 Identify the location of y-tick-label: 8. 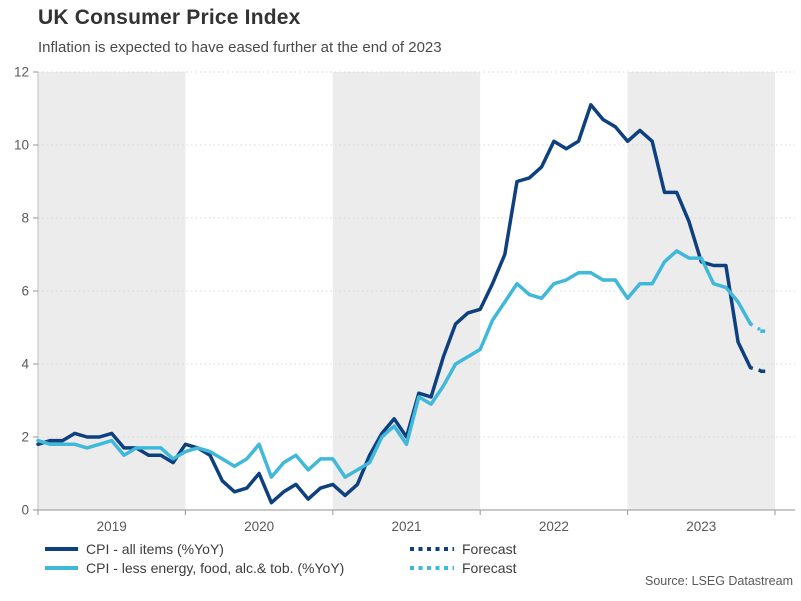
(25, 218).